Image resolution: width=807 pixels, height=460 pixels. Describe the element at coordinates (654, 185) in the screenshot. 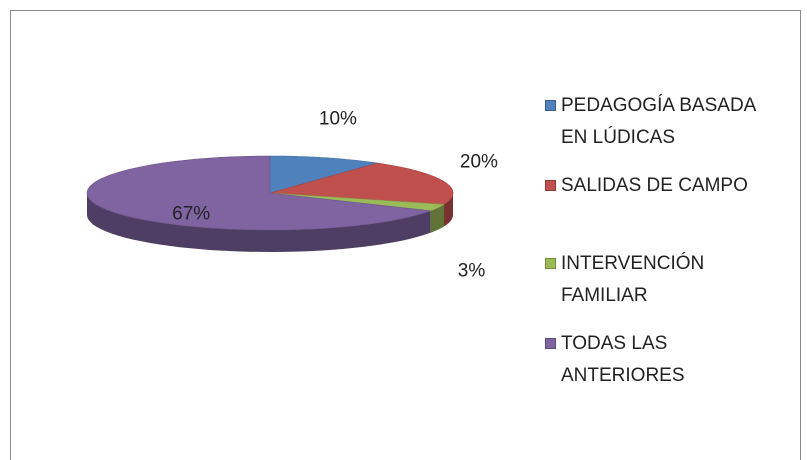

I see `legend-label: SALIDAS DE CAMPO` at that location.